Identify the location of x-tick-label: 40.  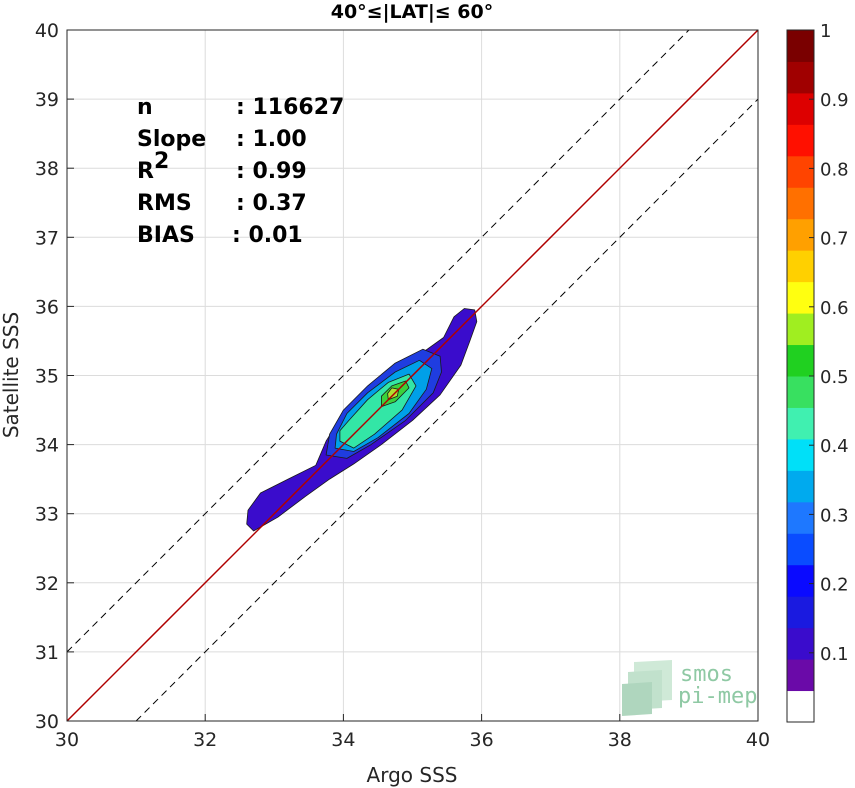
(758, 740).